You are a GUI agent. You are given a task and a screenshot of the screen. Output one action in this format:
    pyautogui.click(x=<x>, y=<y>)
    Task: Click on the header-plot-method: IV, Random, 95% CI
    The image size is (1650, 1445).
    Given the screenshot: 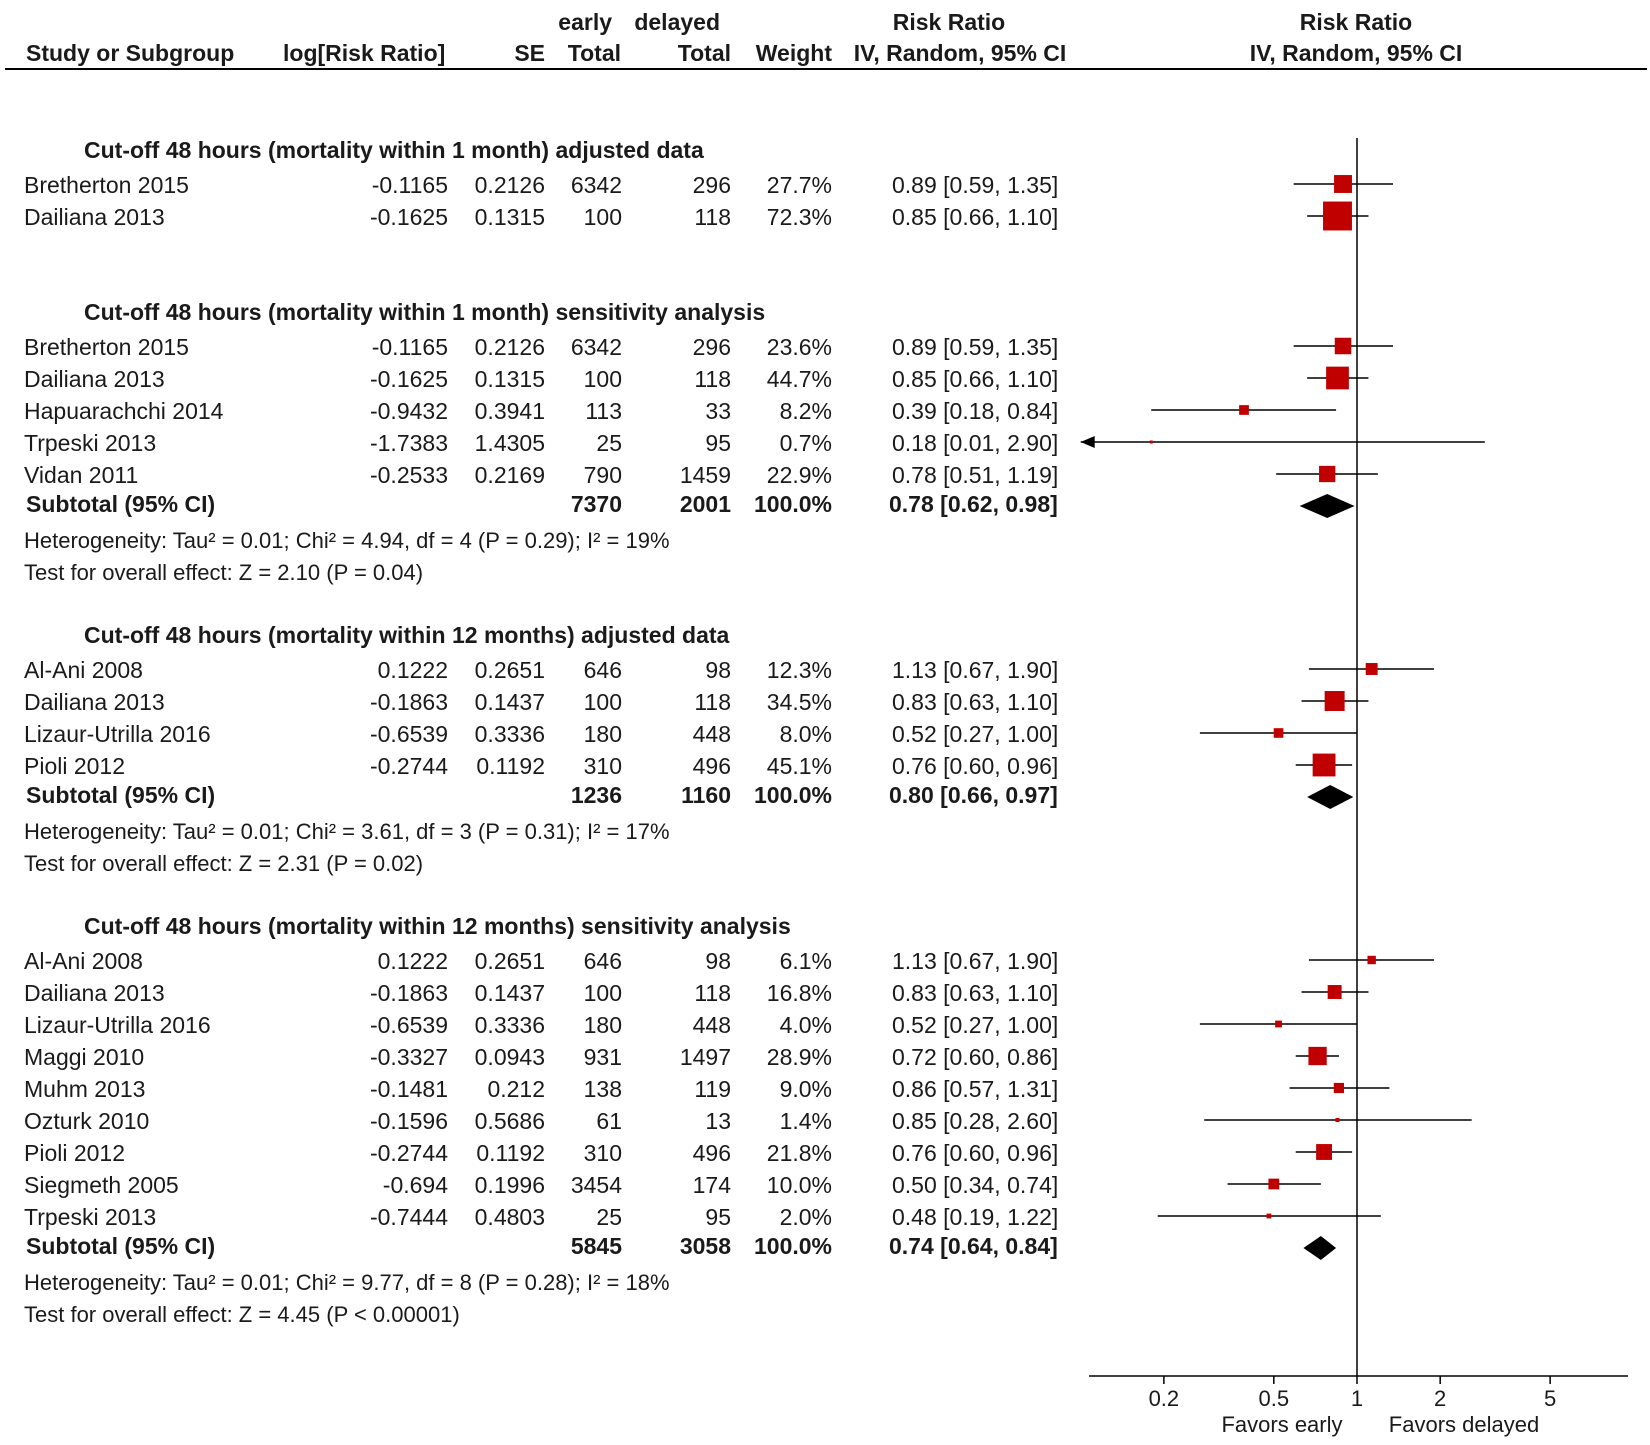 What is the action you would take?
    pyautogui.click(x=1356, y=53)
    